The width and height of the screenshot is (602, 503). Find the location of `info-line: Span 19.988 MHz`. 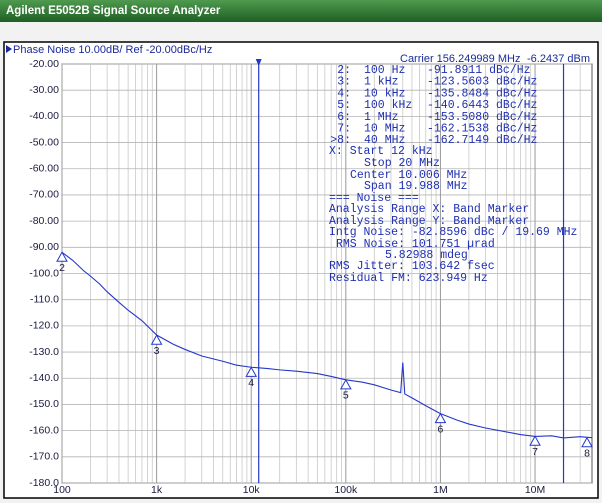

info-line: Span 19.988 MHz is located at coordinates (416, 186).